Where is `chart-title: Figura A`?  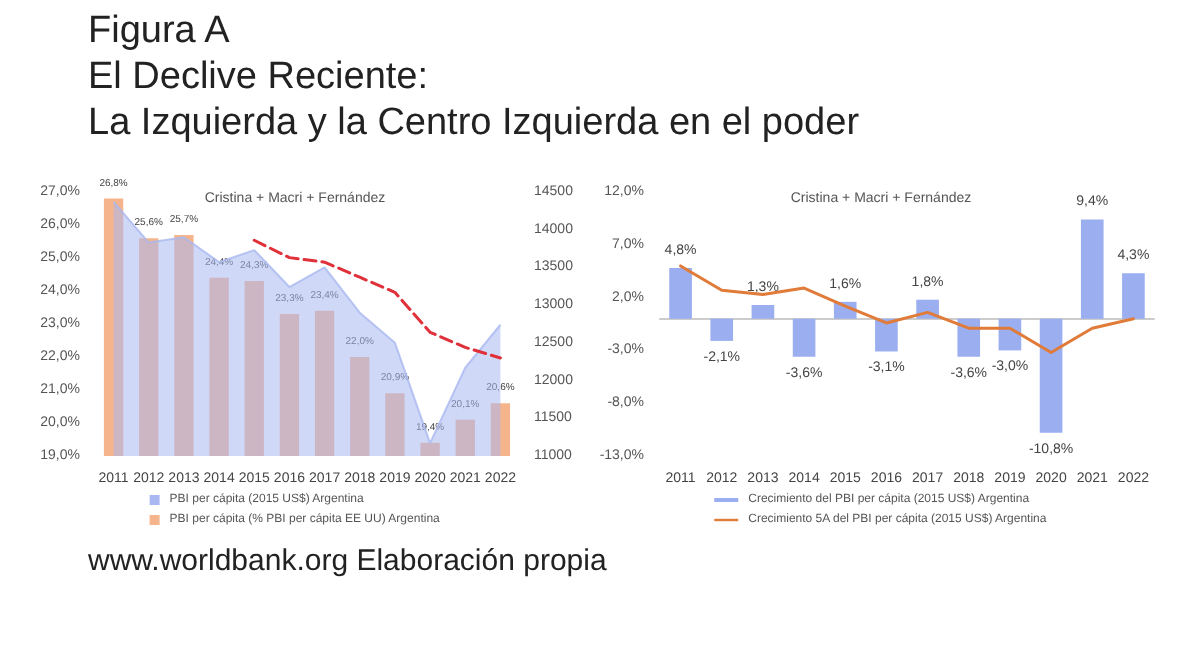 chart-title: Figura A is located at coordinates (160, 31).